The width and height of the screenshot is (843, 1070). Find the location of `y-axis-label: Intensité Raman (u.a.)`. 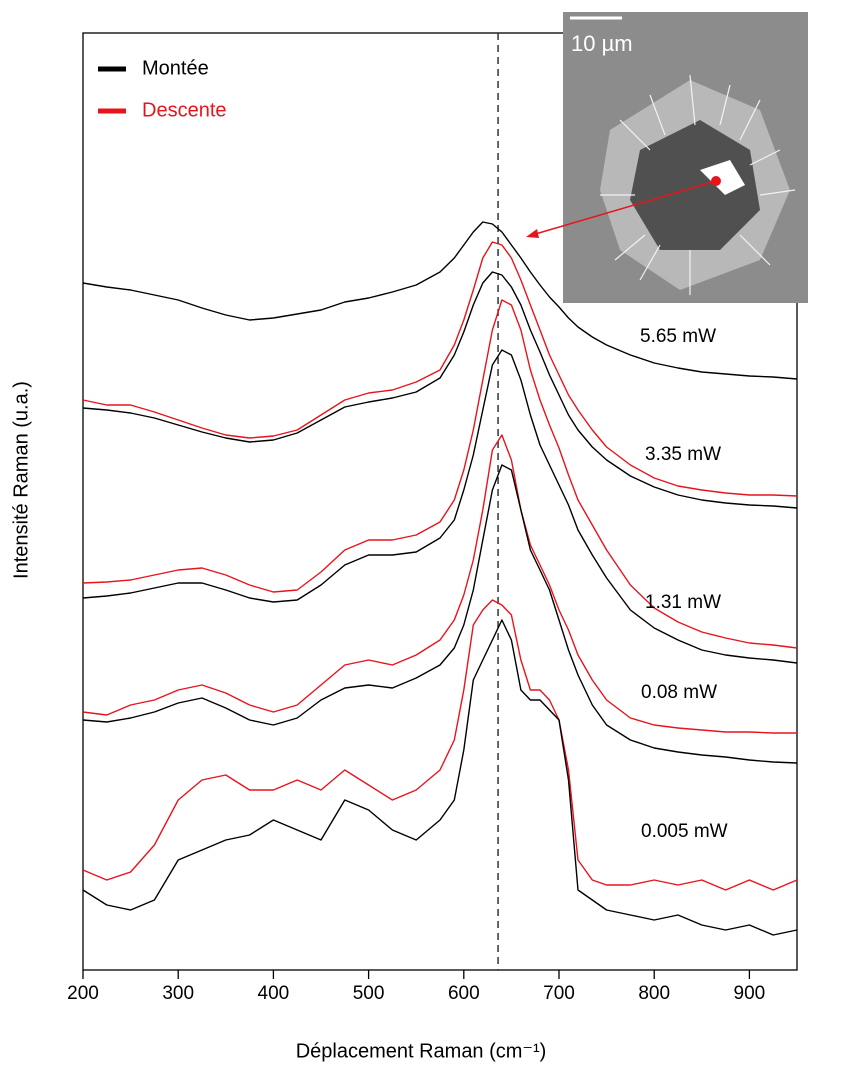

y-axis-label: Intensité Raman (u.a.) is located at coordinates (21, 480).